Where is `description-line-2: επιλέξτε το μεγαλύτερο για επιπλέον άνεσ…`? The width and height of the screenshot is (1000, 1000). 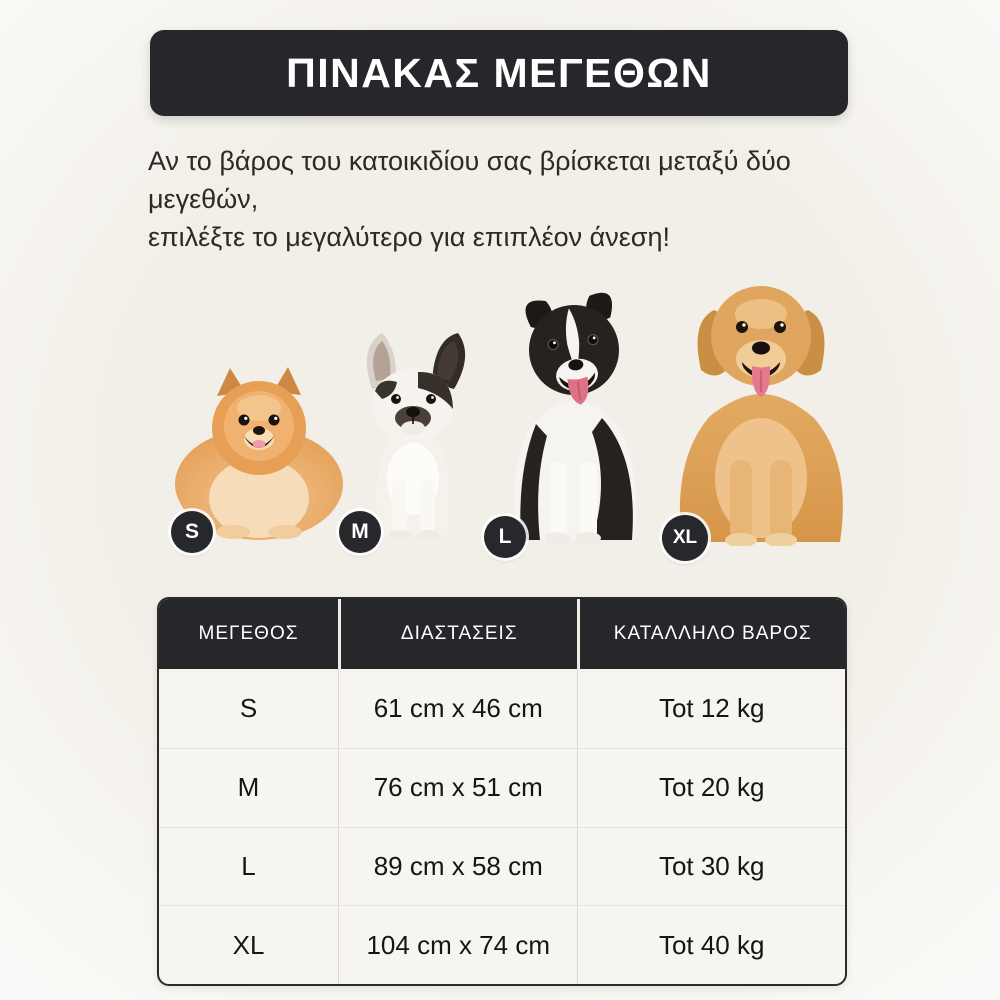 description-line-2: επιλέξτε το μεγαλύτερο για επιπλέον άνεσ… is located at coordinates (409, 237).